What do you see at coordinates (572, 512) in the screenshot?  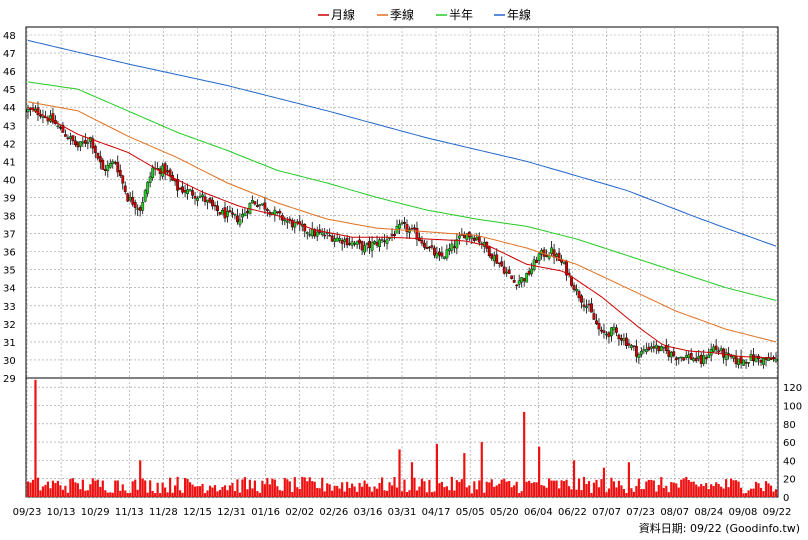 I see `date-tick-label: 06/22` at bounding box center [572, 512].